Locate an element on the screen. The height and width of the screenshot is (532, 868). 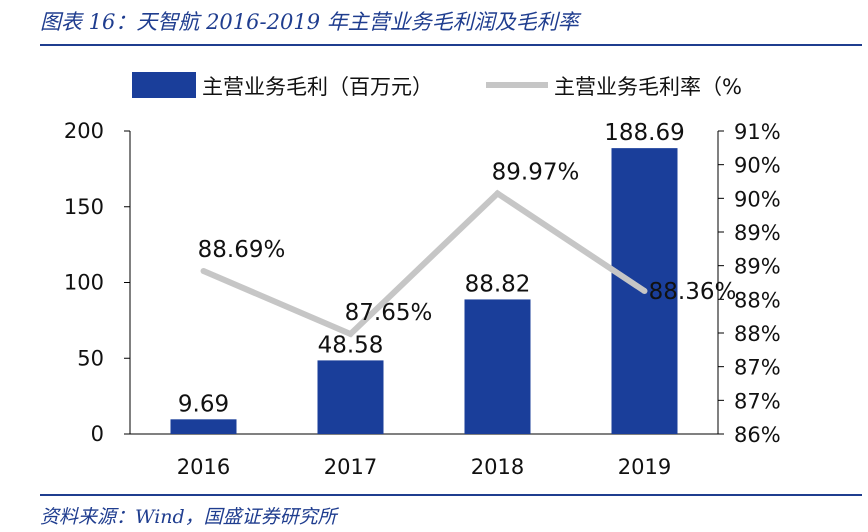
line-value-label: 88.69% is located at coordinates (242, 250).